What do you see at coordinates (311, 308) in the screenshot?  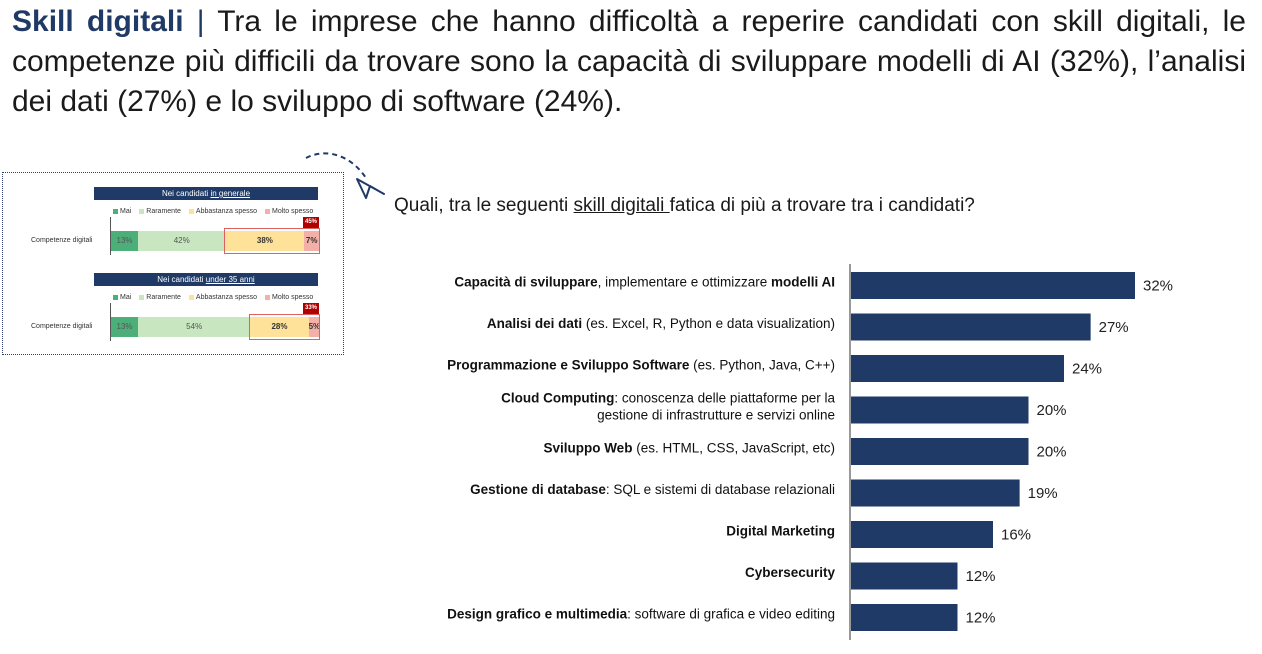 I see `mini-total-tag: 33%` at bounding box center [311, 308].